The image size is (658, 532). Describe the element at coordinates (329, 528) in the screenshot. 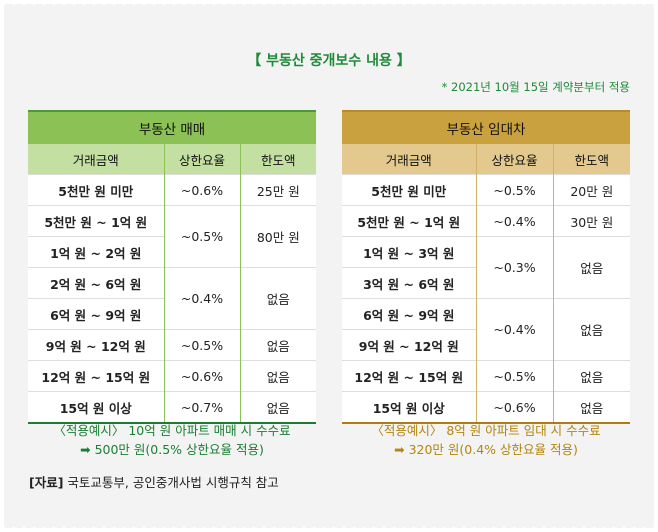

I see `zigzag-edge-bottom` at that location.